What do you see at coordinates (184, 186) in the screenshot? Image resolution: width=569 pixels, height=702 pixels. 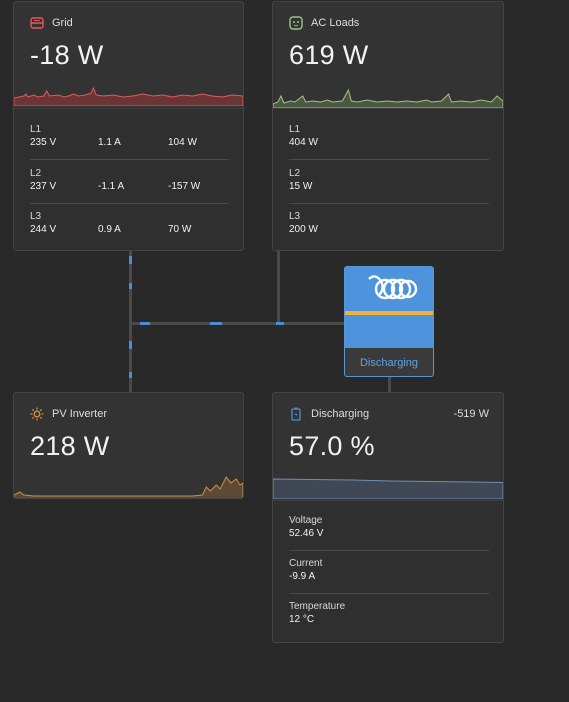 I see `phase-power: -157 W` at bounding box center [184, 186].